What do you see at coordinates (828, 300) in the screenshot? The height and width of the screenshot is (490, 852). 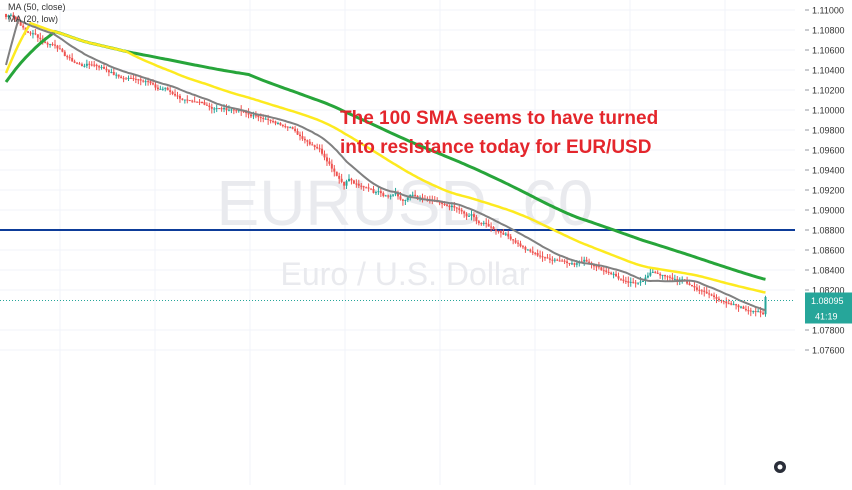 I see `price-badge-bg` at bounding box center [828, 300].